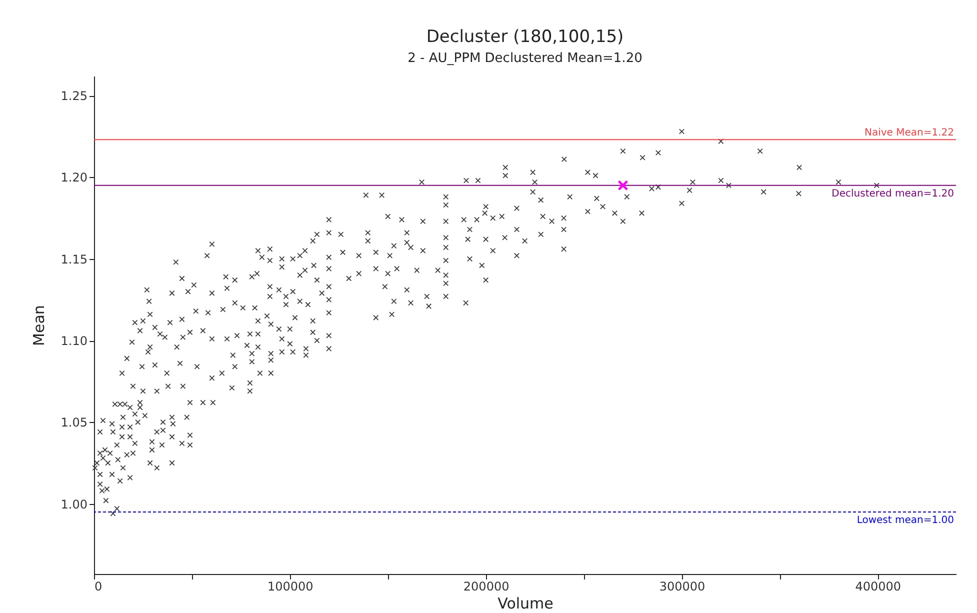  I want to click on y-tick-label: 1.20, so click(74, 177).